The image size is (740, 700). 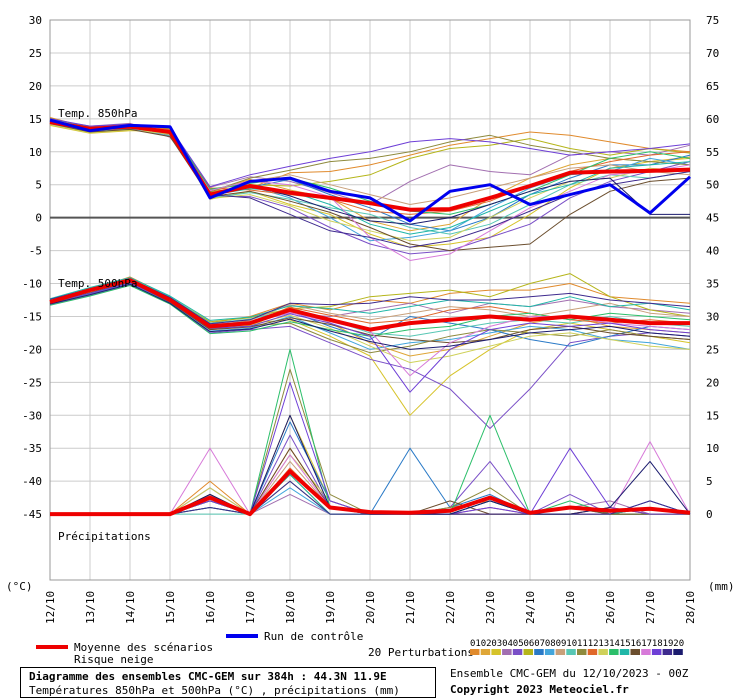 What do you see at coordinates (50, 607) in the screenshot?
I see `x-tick-label: 12/10` at bounding box center [50, 607].